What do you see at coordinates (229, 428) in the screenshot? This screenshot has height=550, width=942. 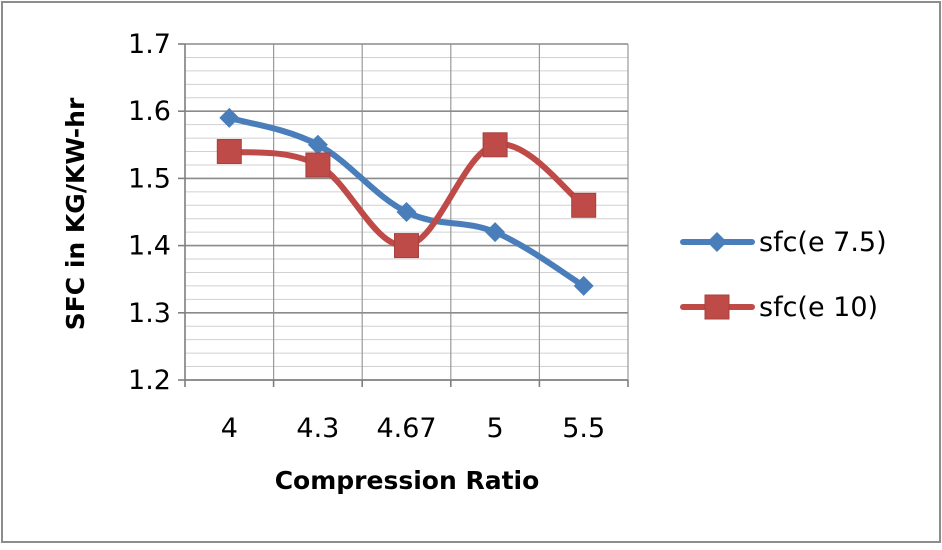 I see `x-tick-label: 4` at bounding box center [229, 428].